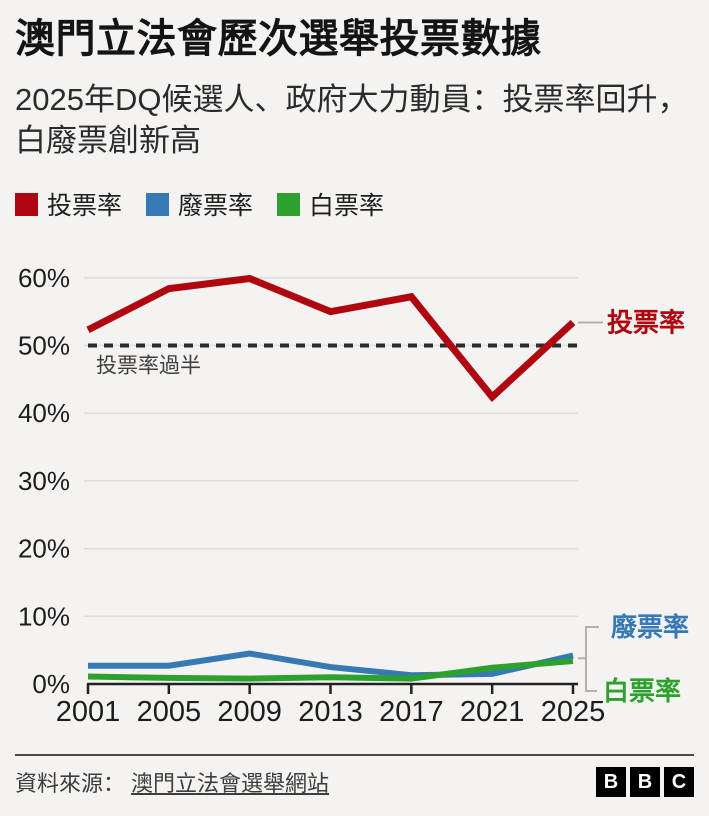  Describe the element at coordinates (347, 206) in the screenshot. I see `legend-label: 白票率` at that location.